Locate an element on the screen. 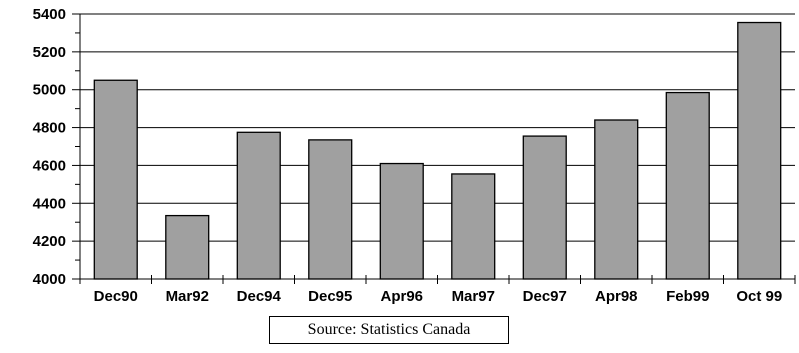  y-tick-label: 5400 is located at coordinates (49, 14).